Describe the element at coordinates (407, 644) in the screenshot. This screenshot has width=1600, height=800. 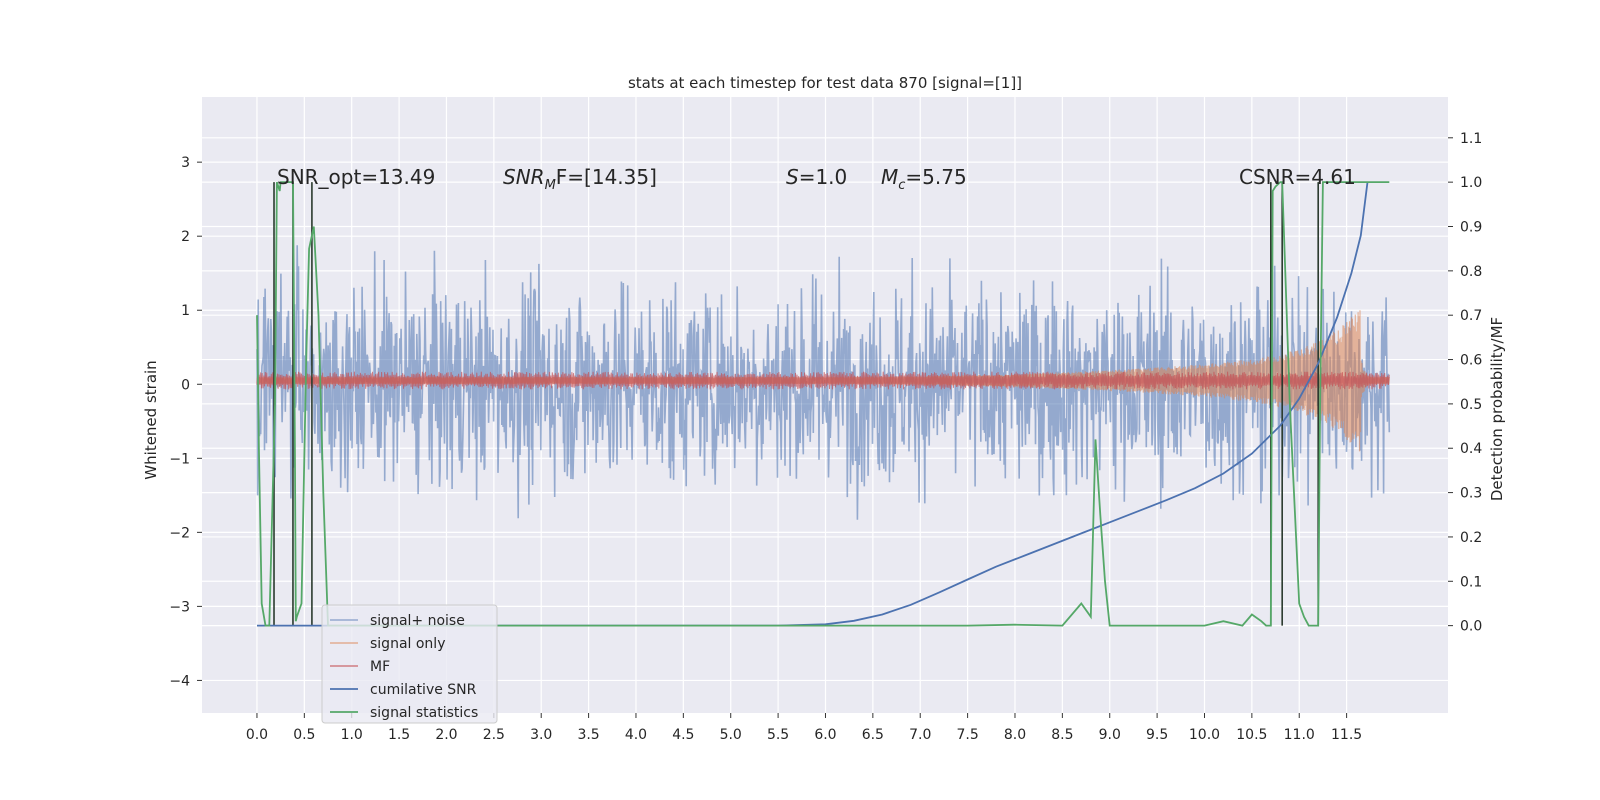
I see `legend-label: signal only` at that location.